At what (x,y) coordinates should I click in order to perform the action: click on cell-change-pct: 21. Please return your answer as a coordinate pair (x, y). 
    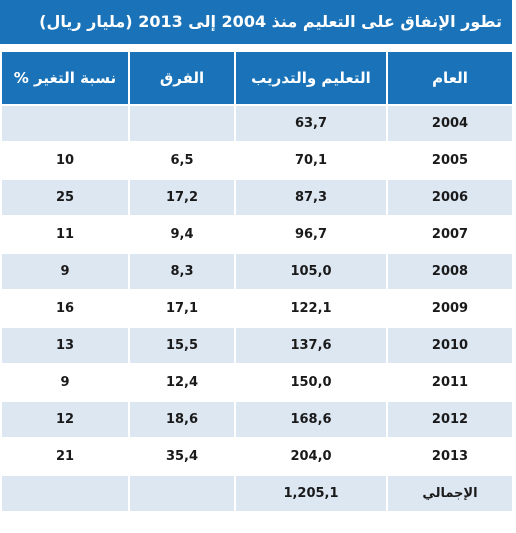
    Looking at the image, I should click on (65, 456).